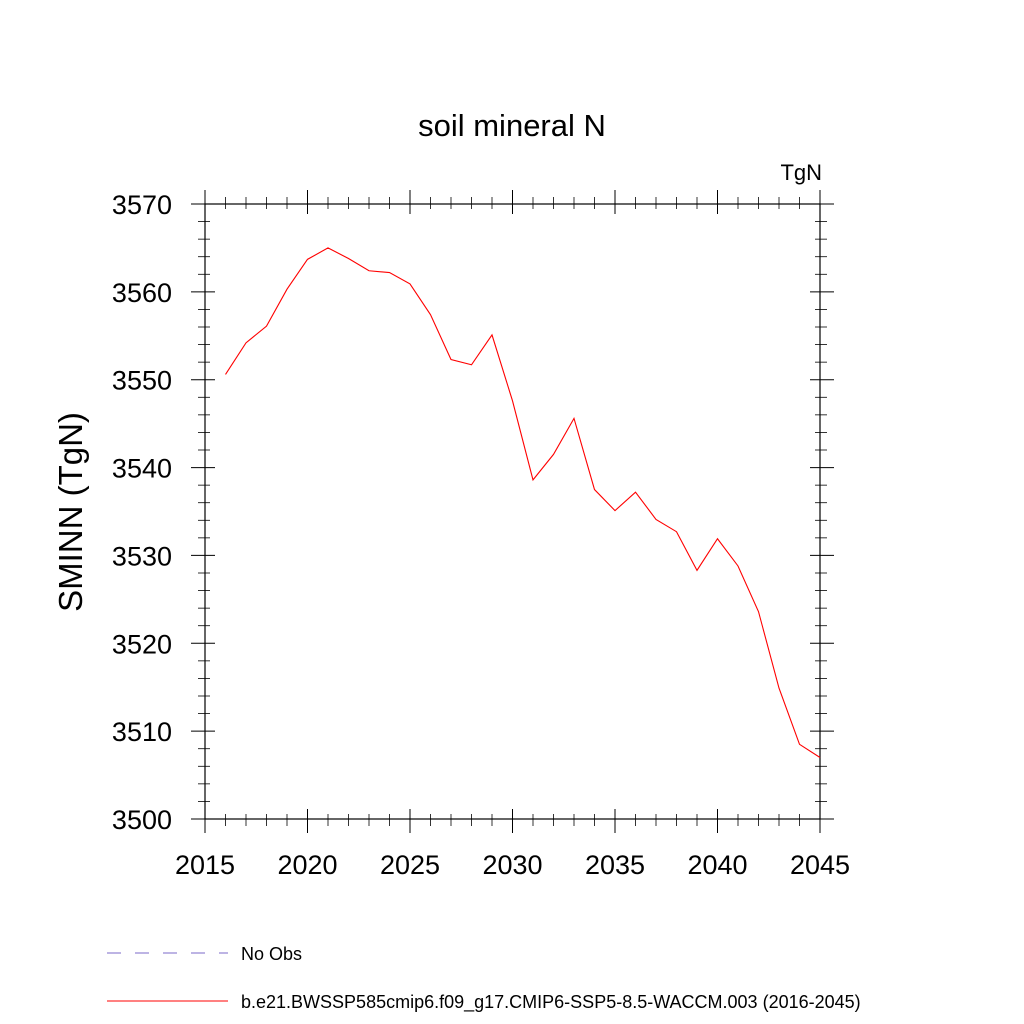 The width and height of the screenshot is (1024, 1024). I want to click on x-tick-label: 2030, so click(512, 865).